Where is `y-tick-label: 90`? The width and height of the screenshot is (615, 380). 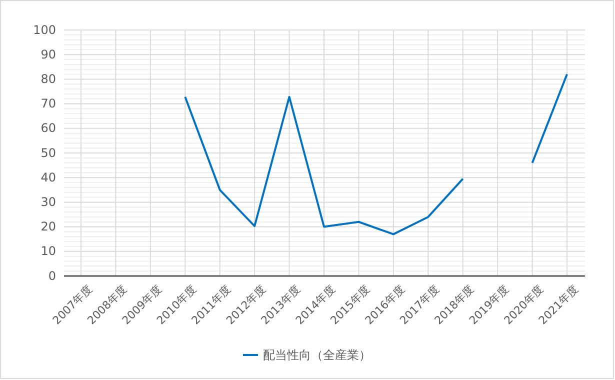
y-tick-label: 90 is located at coordinates (48, 54).